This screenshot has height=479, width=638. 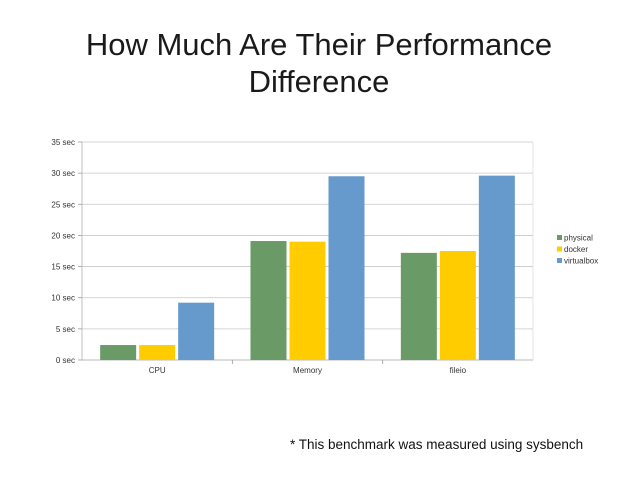 I want to click on y-tick-label: 30 sec, so click(x=63, y=173).